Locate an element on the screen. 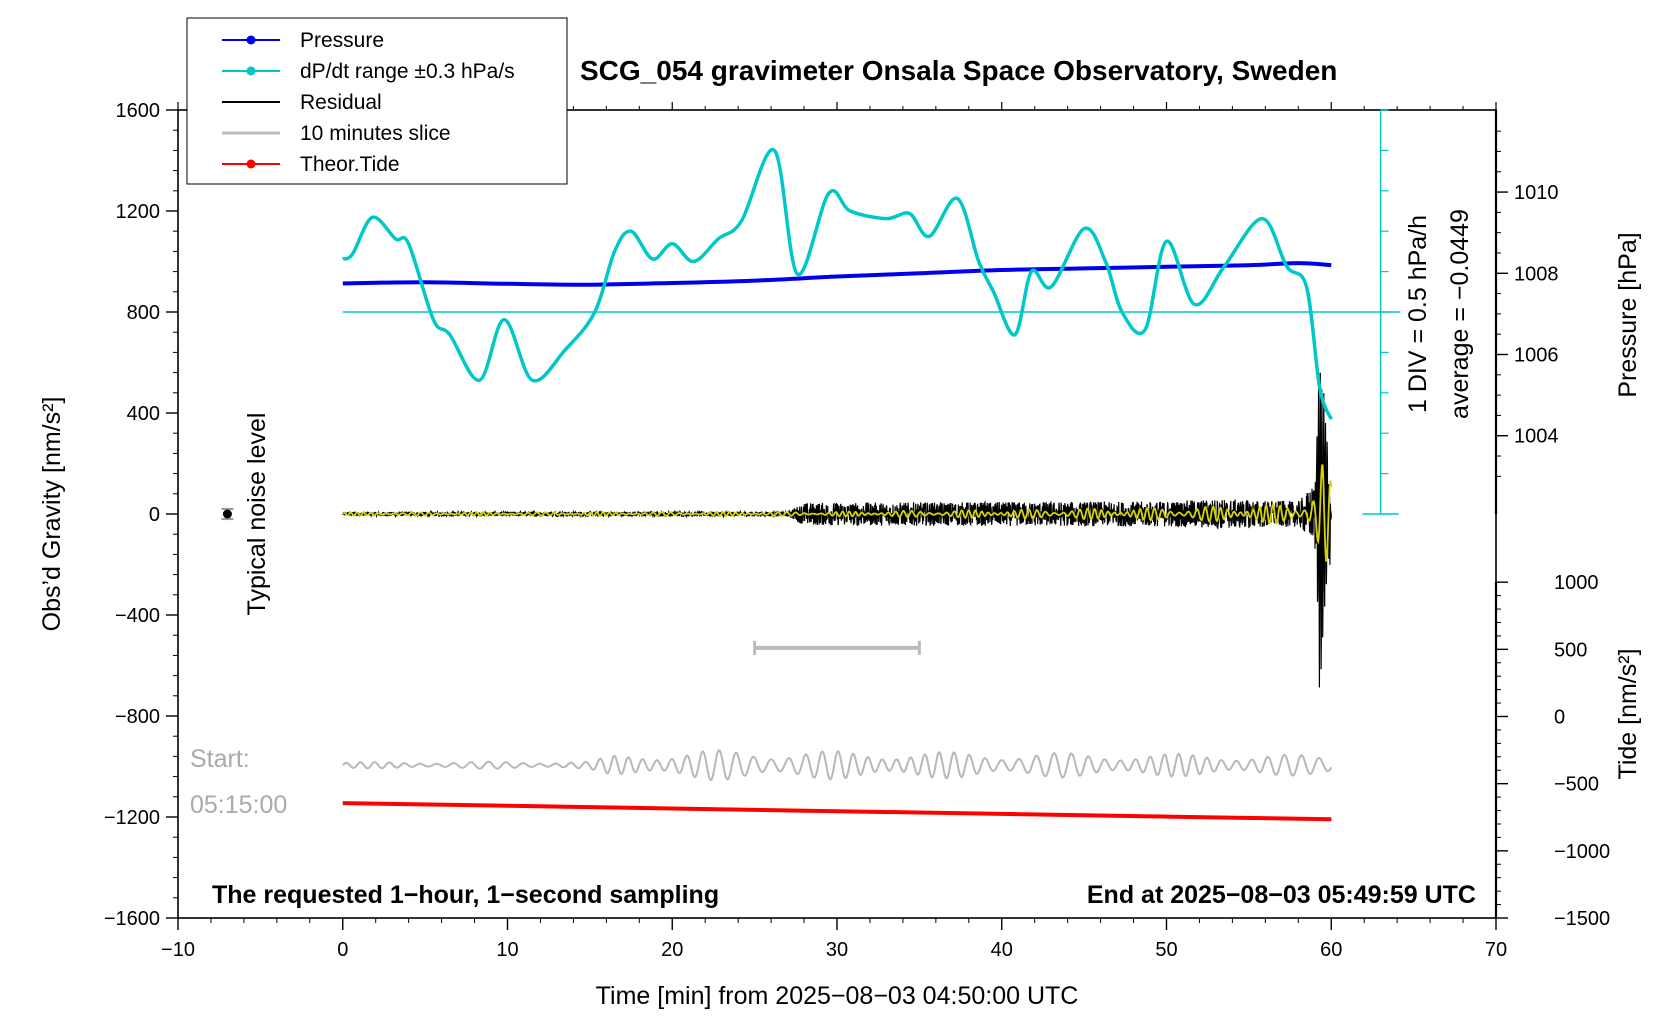  tide-tick-label: −1500 is located at coordinates (1582, 919).